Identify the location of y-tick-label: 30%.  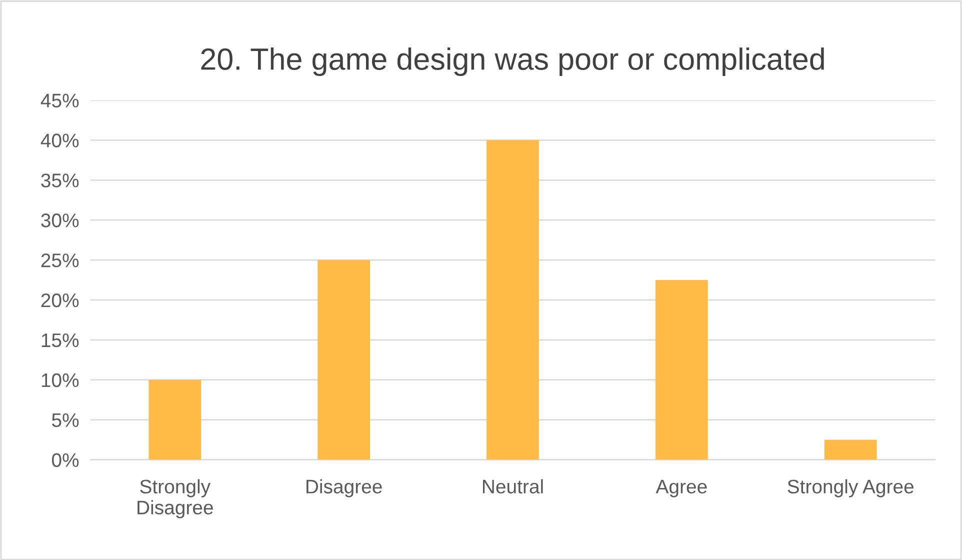
(60, 221).